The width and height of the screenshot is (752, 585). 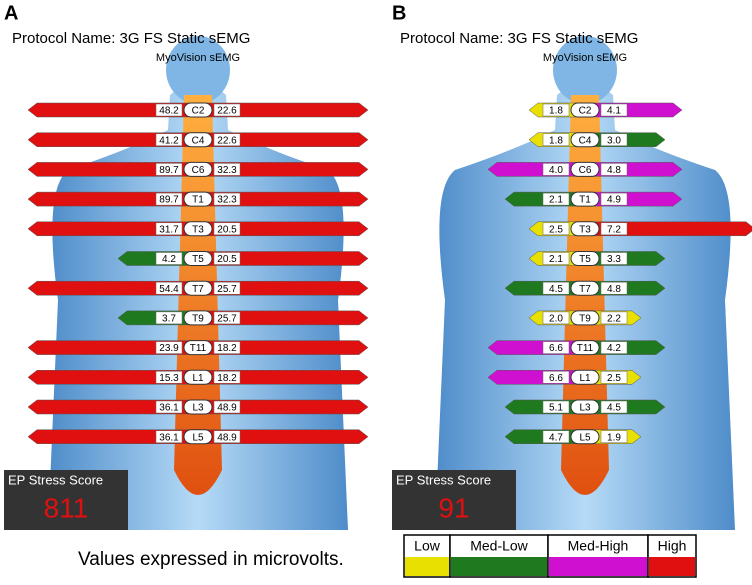 I want to click on note: Values expressed in microvolts., so click(x=211, y=559).